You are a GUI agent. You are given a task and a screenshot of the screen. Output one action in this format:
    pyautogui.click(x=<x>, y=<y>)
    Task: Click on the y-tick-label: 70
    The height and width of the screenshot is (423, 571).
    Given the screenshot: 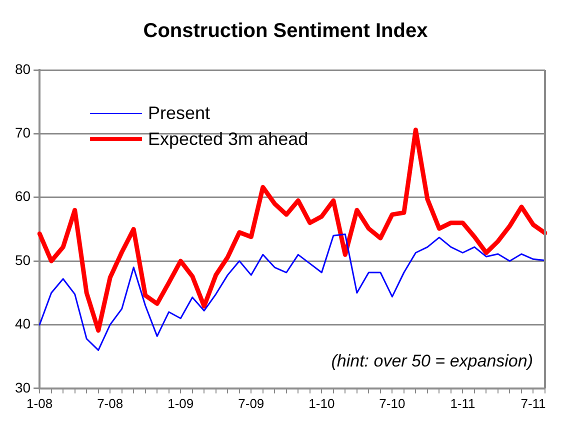 What is the action you would take?
    pyautogui.click(x=22, y=132)
    